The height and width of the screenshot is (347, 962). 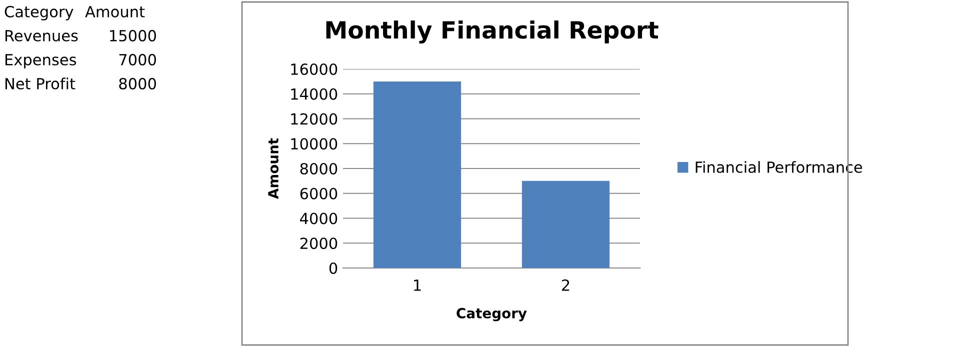 I want to click on y-tick-label: 8000, so click(x=319, y=168).